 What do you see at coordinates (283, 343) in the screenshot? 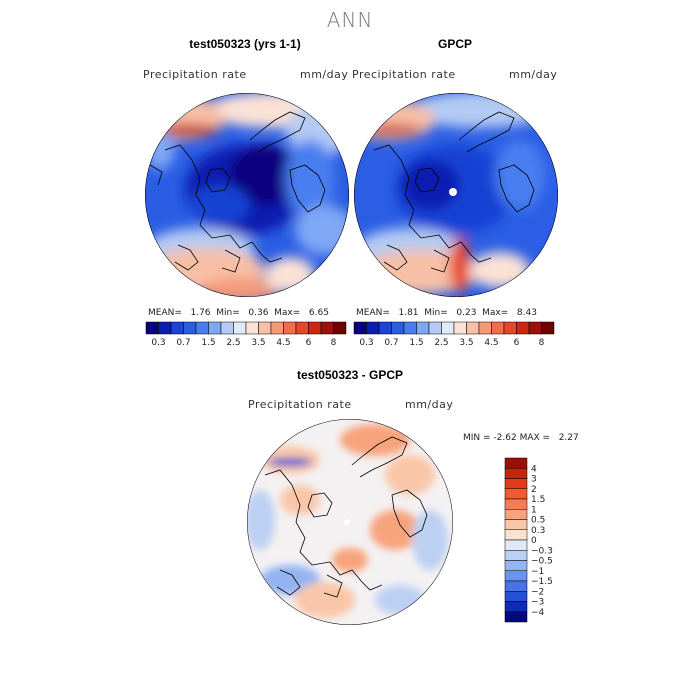
I see `panel1-colorbar-tick-label: 4.5` at bounding box center [283, 343].